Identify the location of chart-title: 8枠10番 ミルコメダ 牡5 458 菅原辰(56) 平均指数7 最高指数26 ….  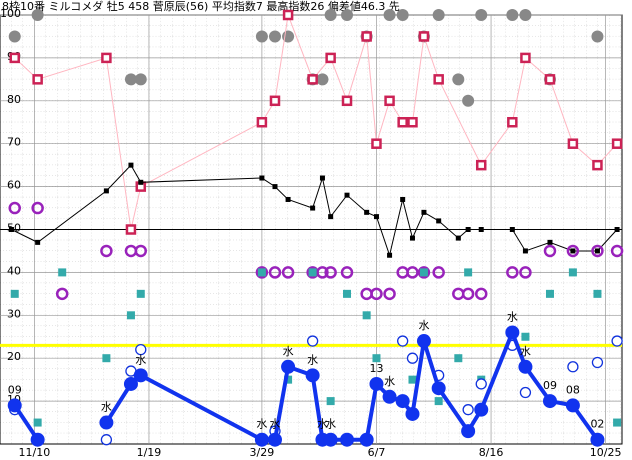
(201, 6).